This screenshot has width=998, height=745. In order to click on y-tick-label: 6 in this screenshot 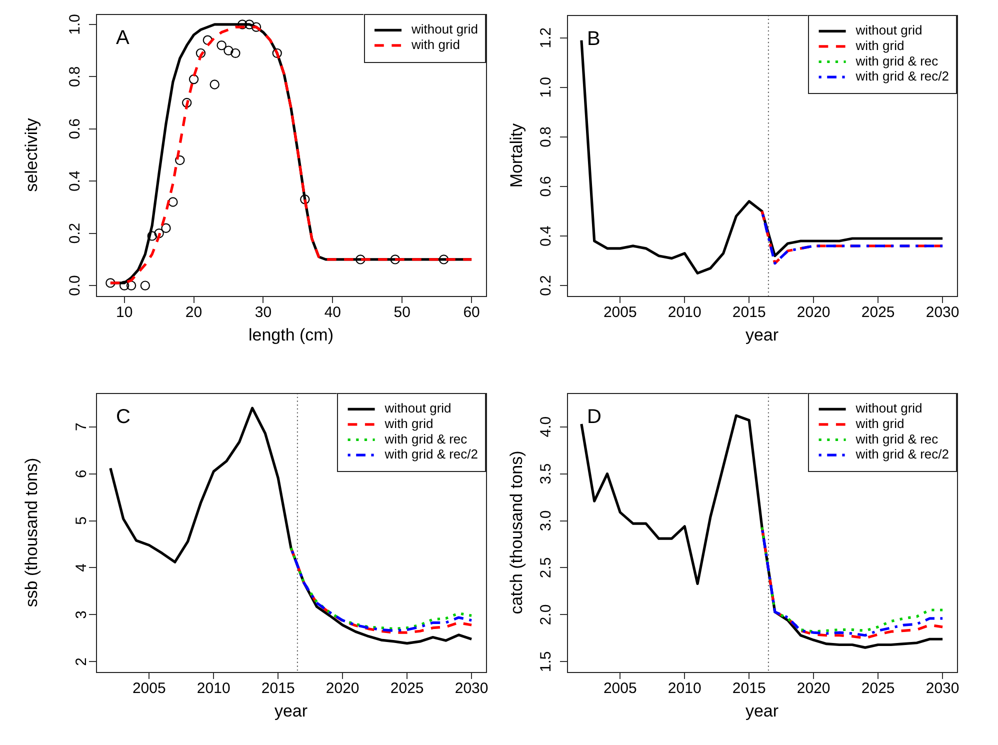, I will do `click(81, 474)`.